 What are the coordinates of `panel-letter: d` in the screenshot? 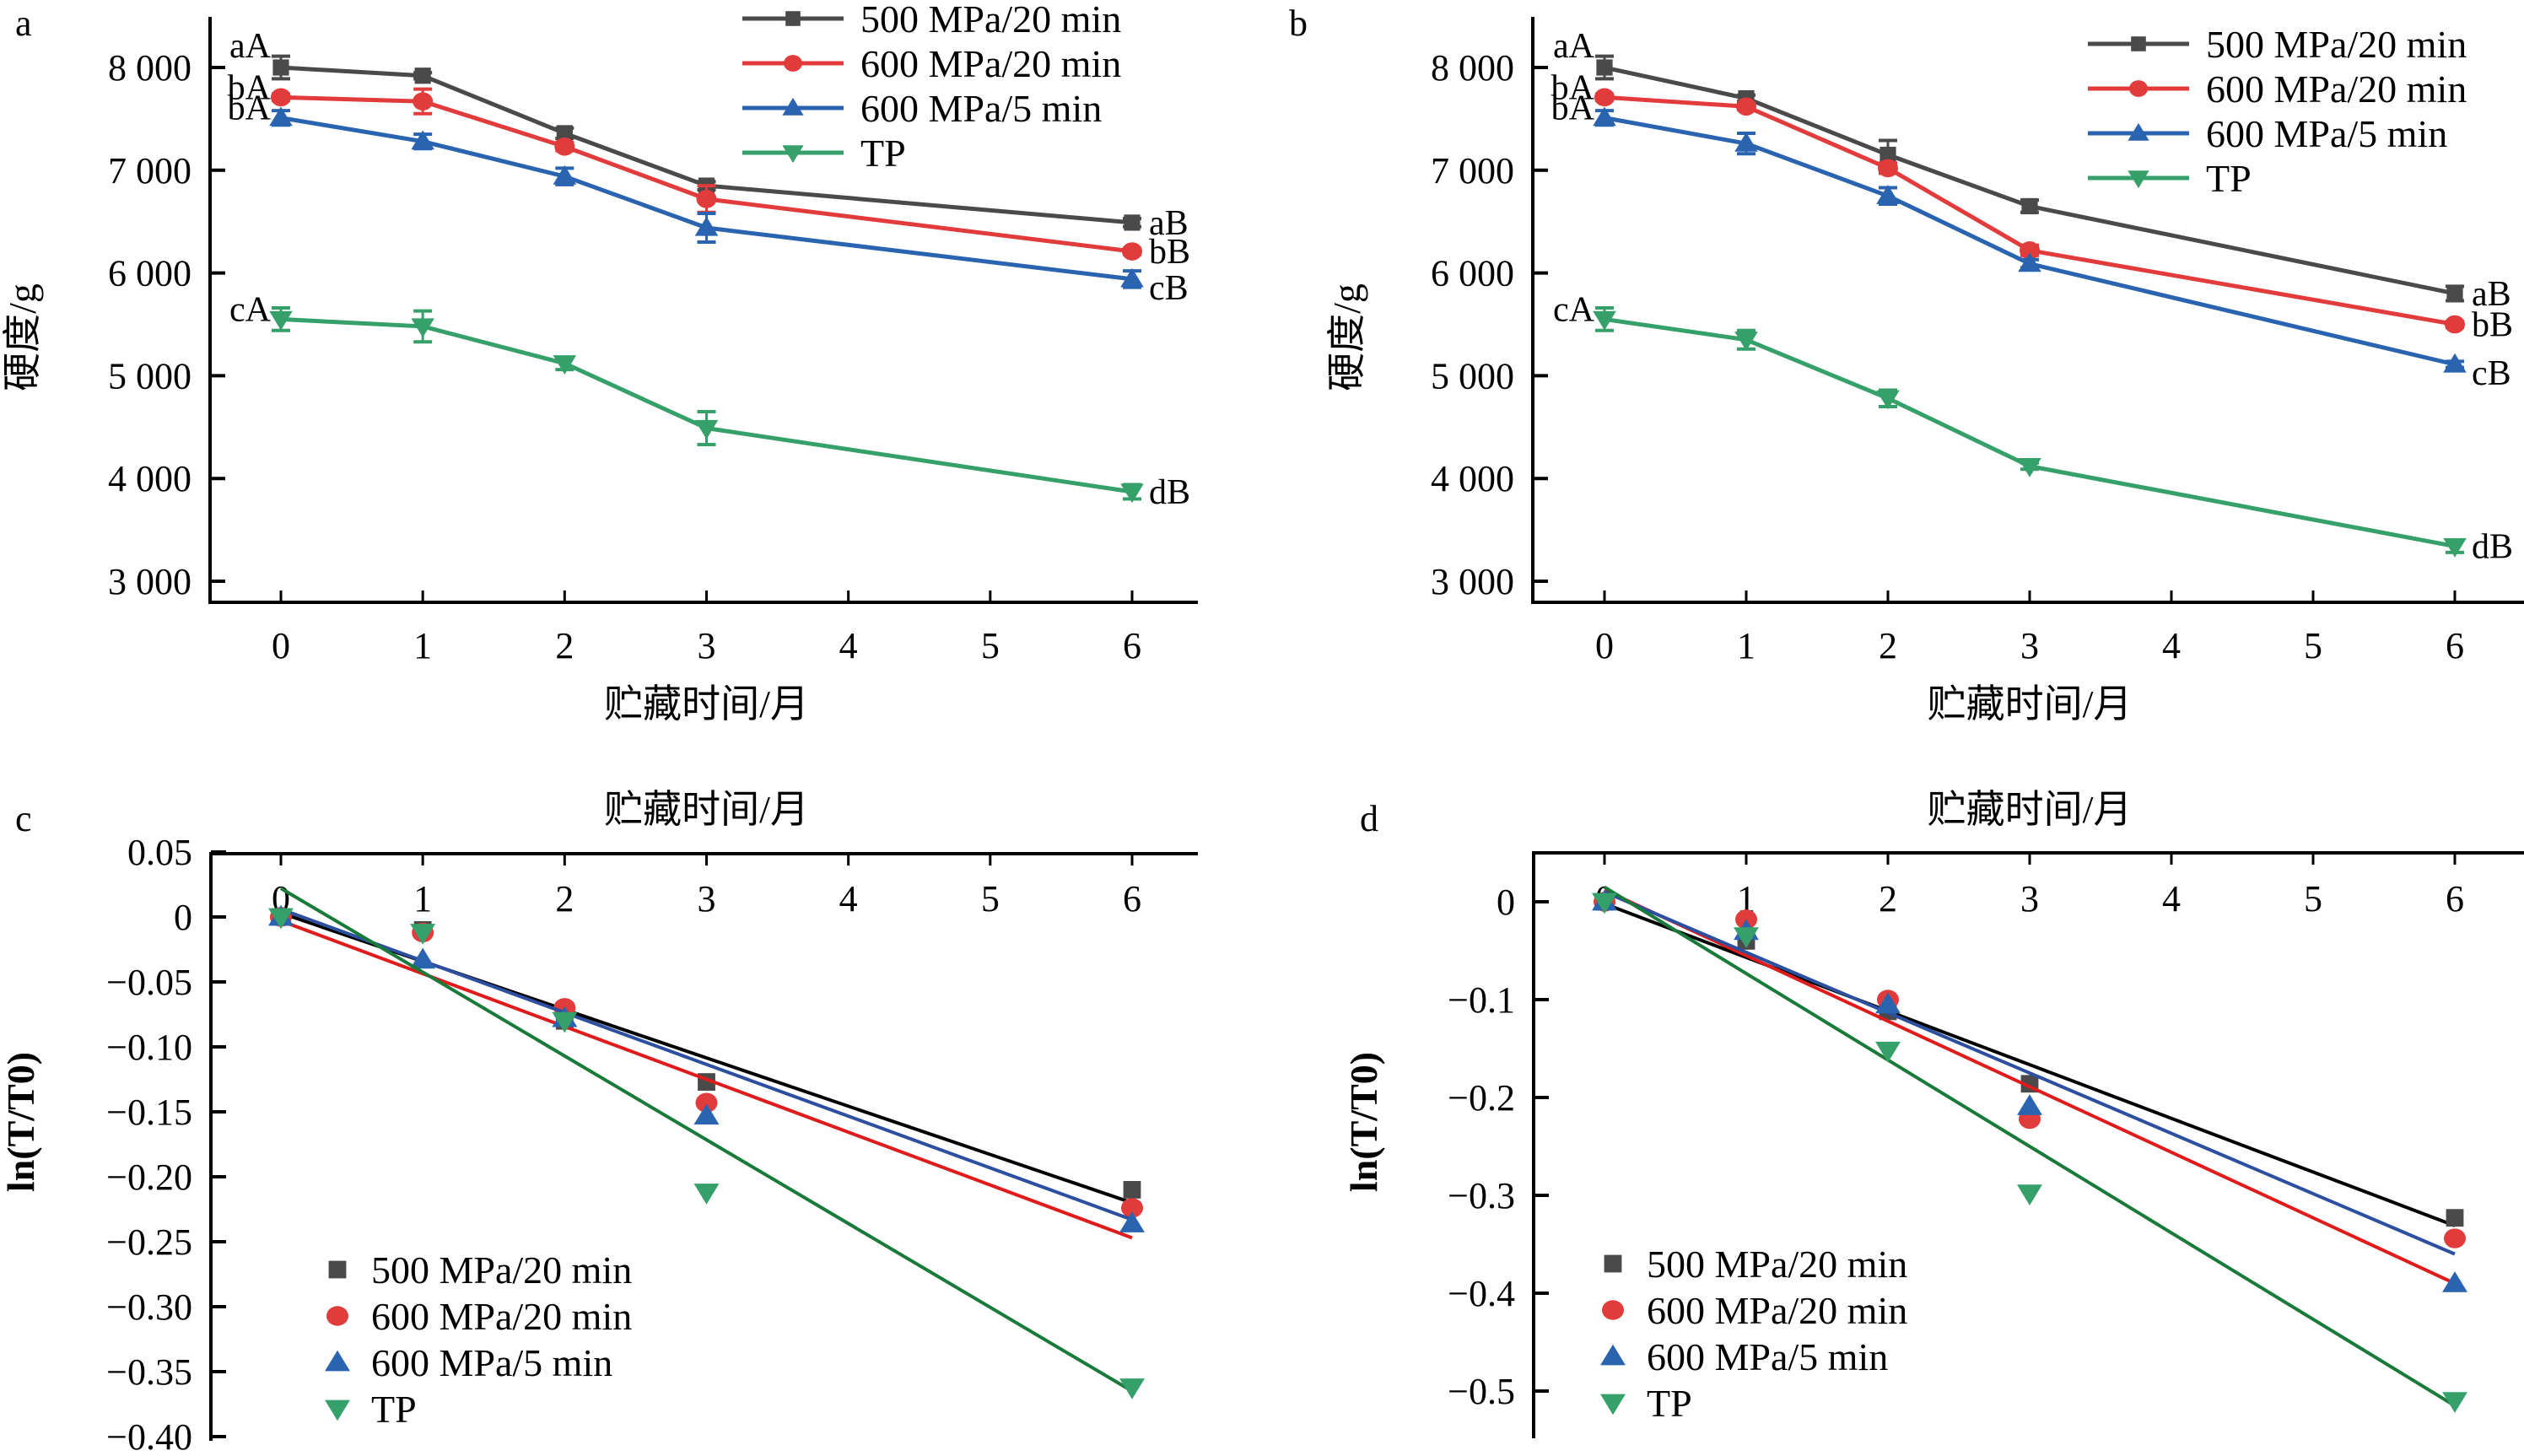 It's located at (1369, 818).